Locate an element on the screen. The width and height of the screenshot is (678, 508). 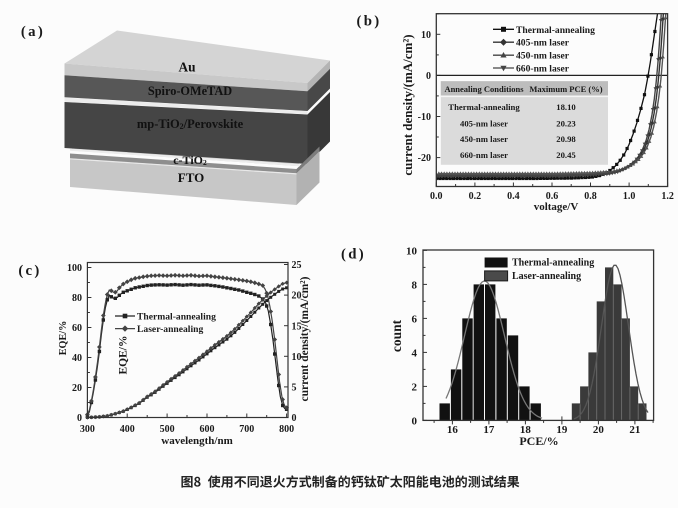
svg-text: (c) is located at coordinates (29, 271).